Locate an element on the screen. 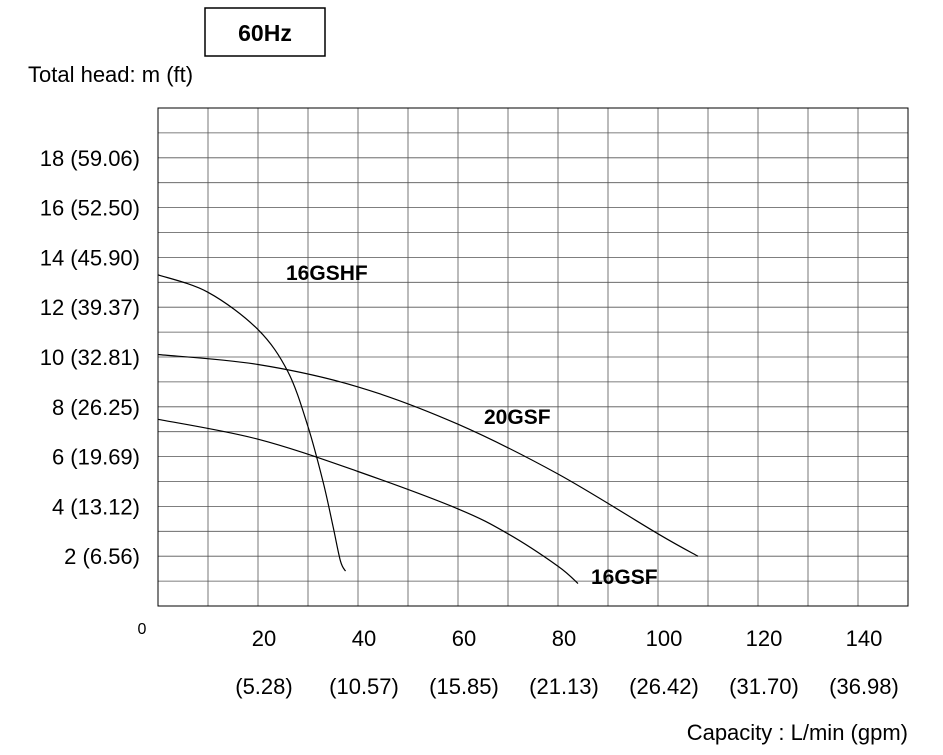 The height and width of the screenshot is (755, 943). x-tick-sublabel: (26.42) is located at coordinates (664, 686).